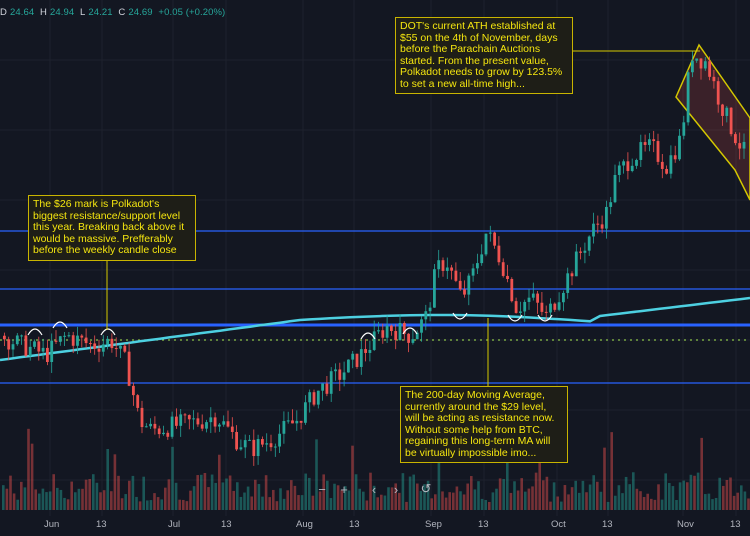 The image size is (750, 536). What do you see at coordinates (43, 12) in the screenshot?
I see `ohlc-high-label: H` at bounding box center [43, 12].